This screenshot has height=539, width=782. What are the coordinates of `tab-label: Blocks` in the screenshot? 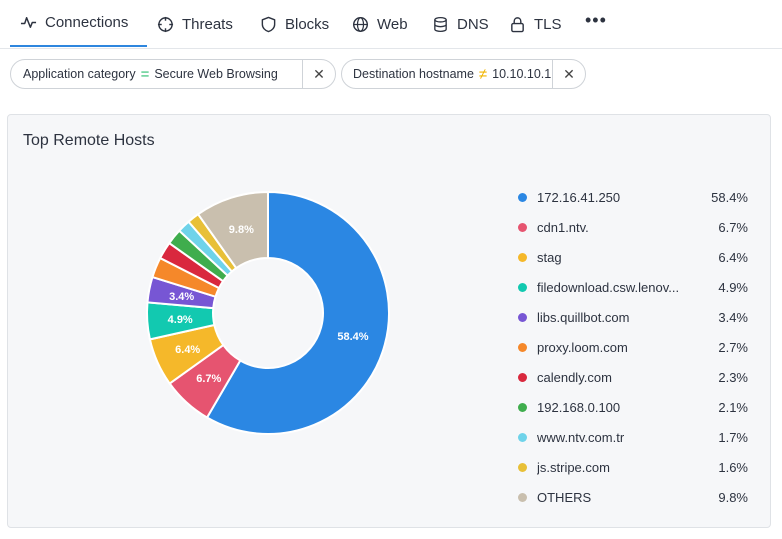 It's located at (307, 24).